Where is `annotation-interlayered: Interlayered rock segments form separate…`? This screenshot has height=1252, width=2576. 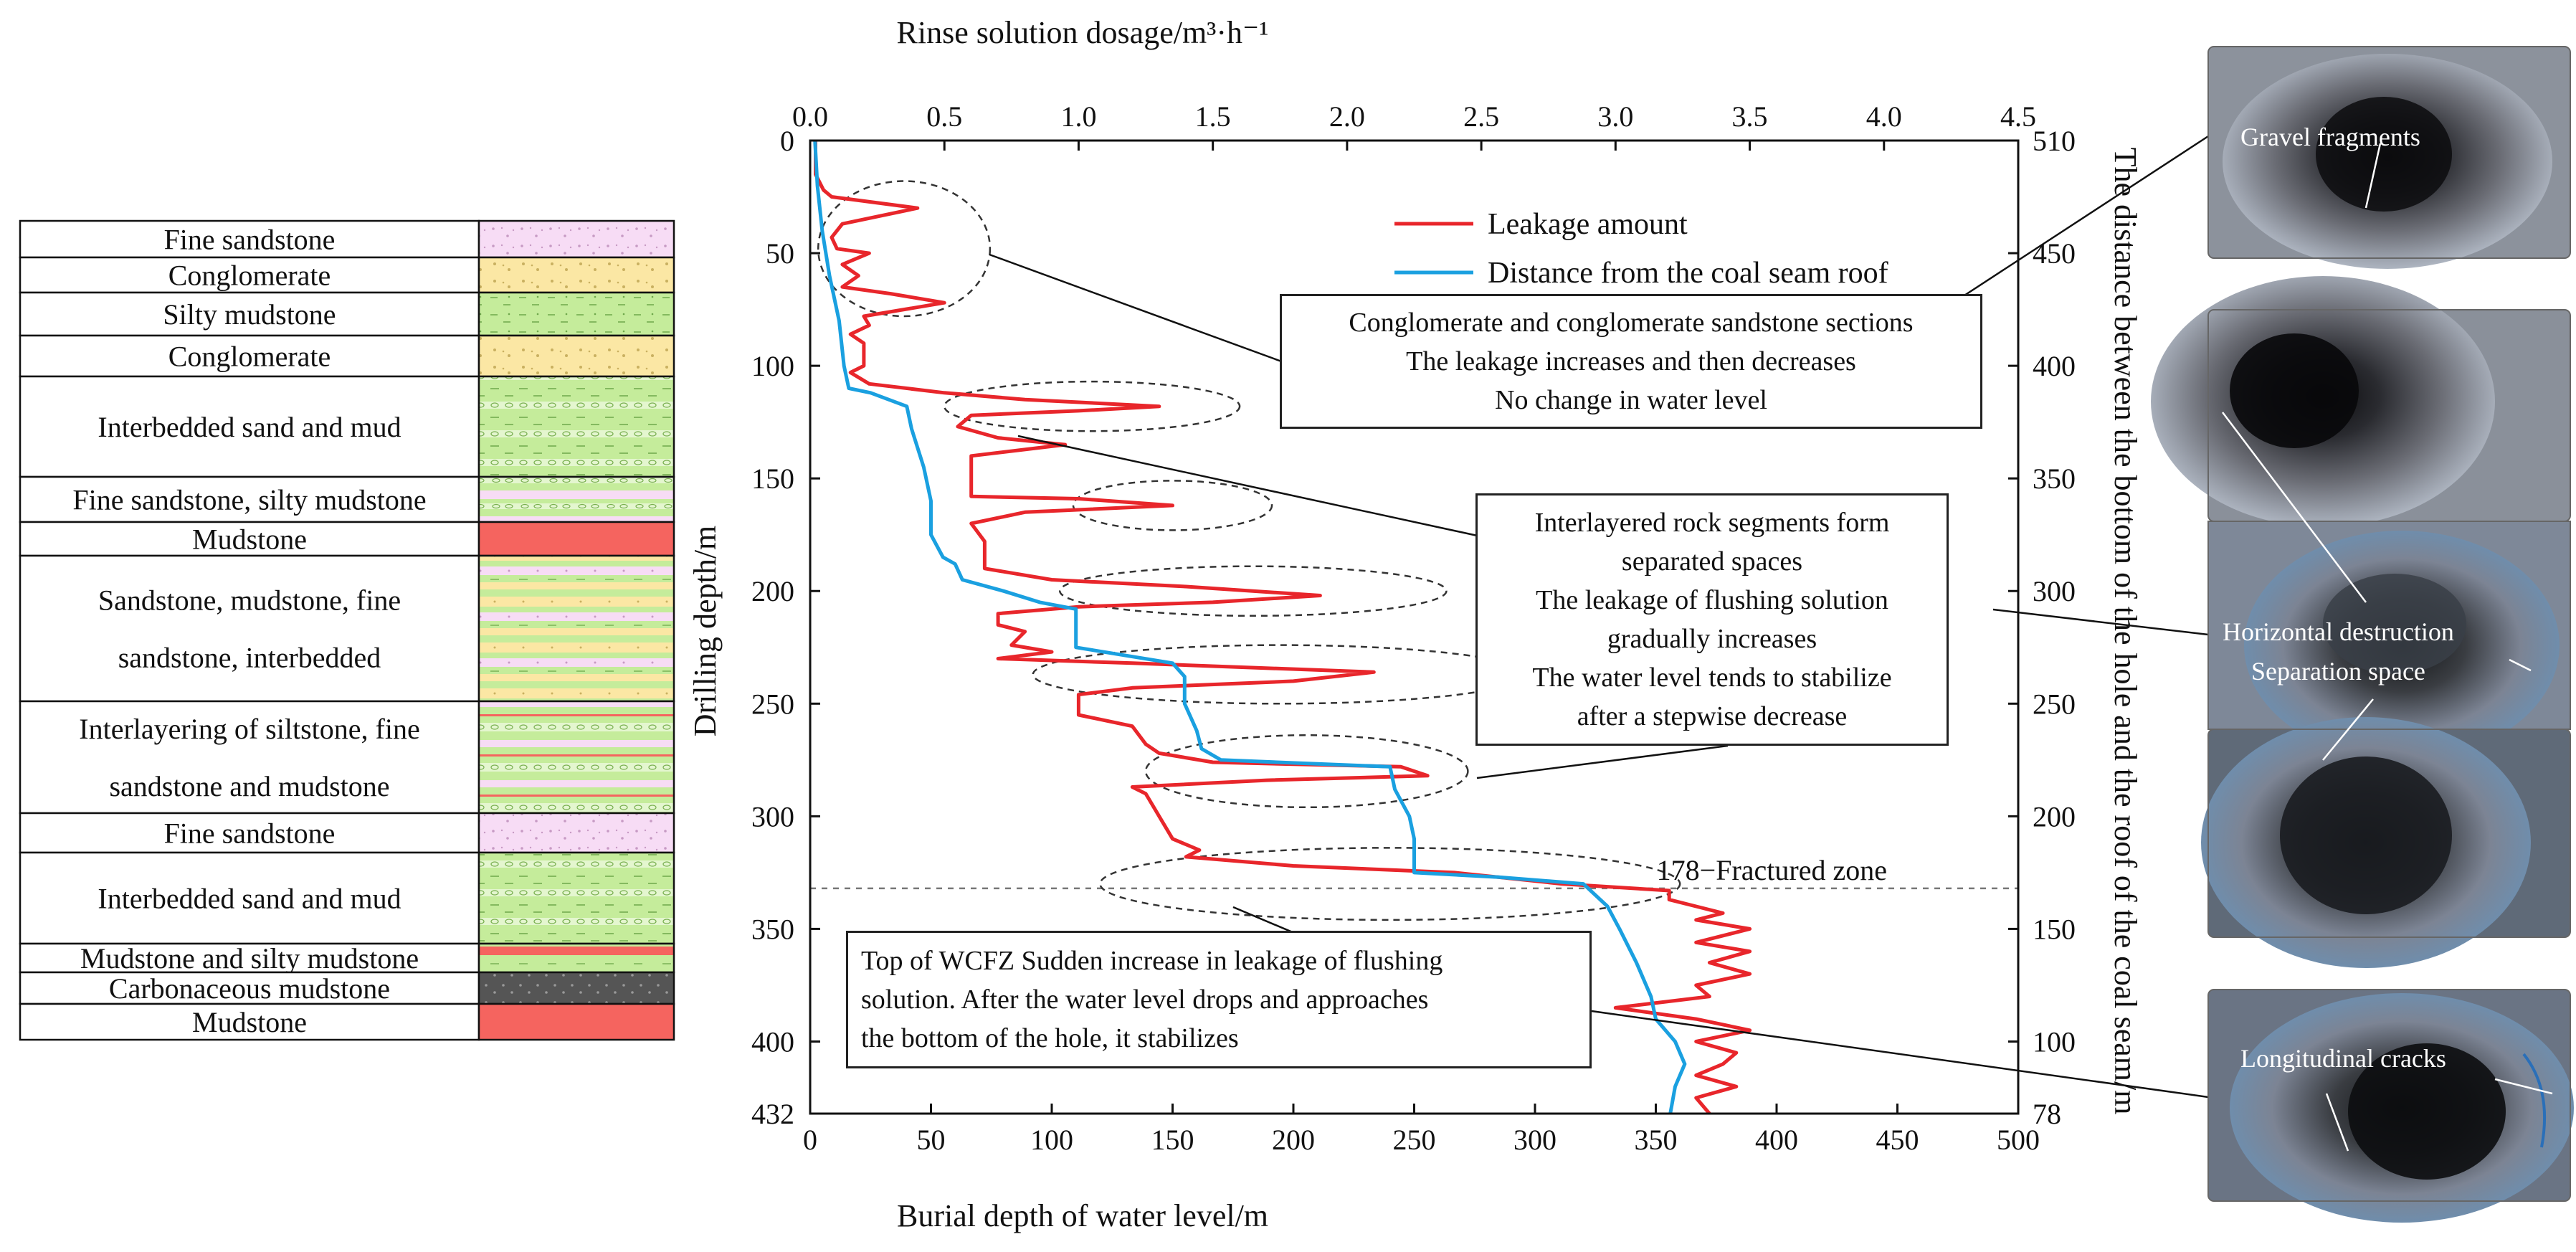 annotation-interlayered: Interlayered rock segments form separate… is located at coordinates (1712, 620).